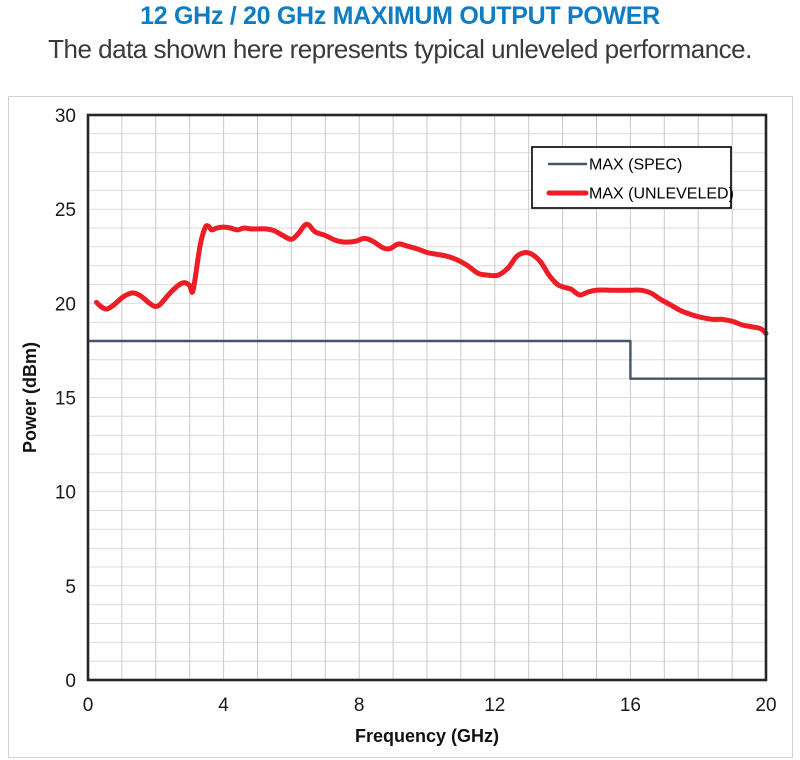  I want to click on legend-item-1: MAX (UNLEVELED), so click(640, 194).